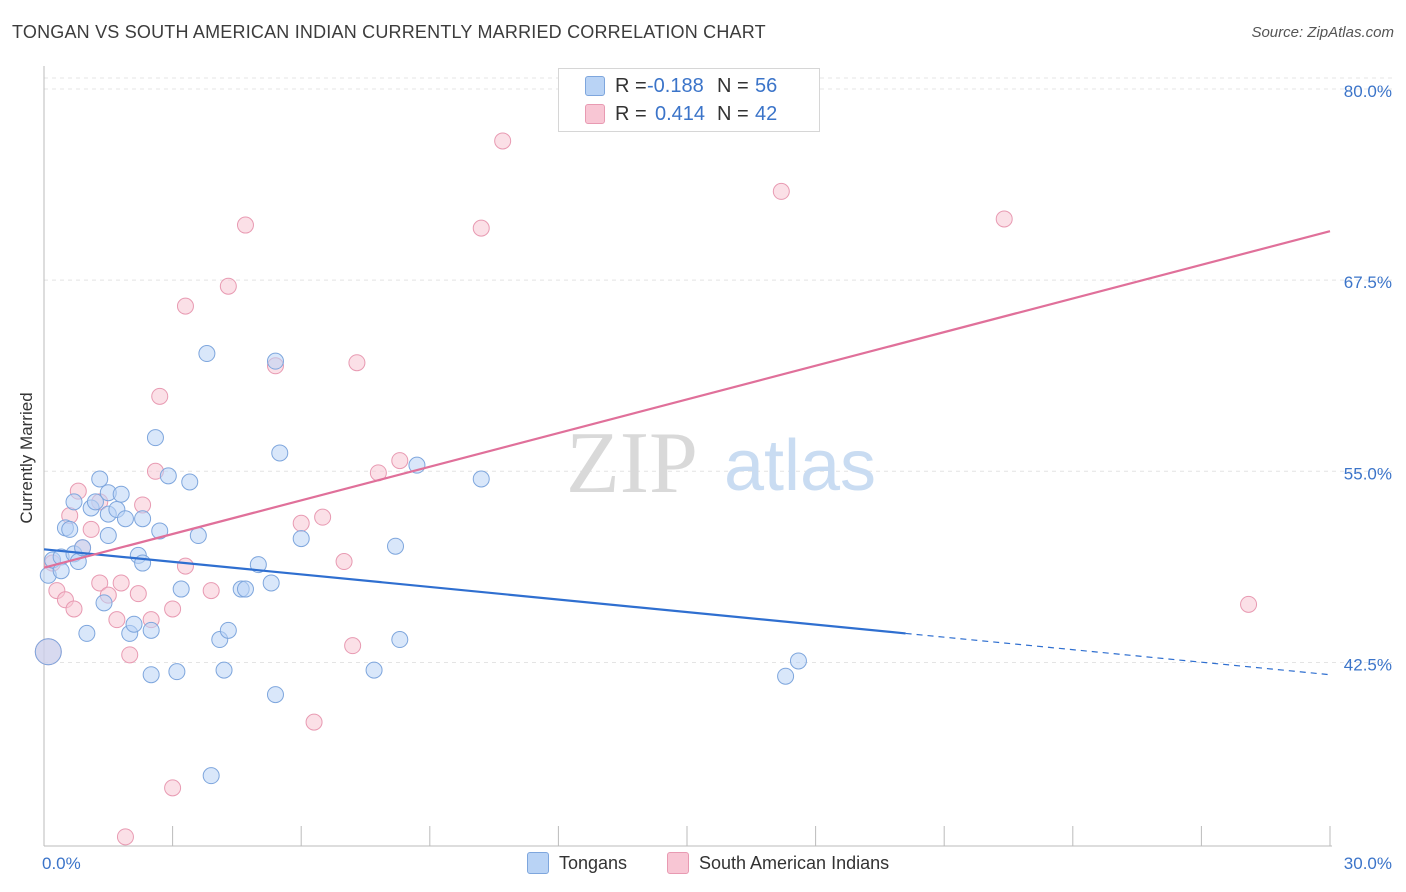  I want to click on south-american-legend-label: South American Indians, so click(794, 862).